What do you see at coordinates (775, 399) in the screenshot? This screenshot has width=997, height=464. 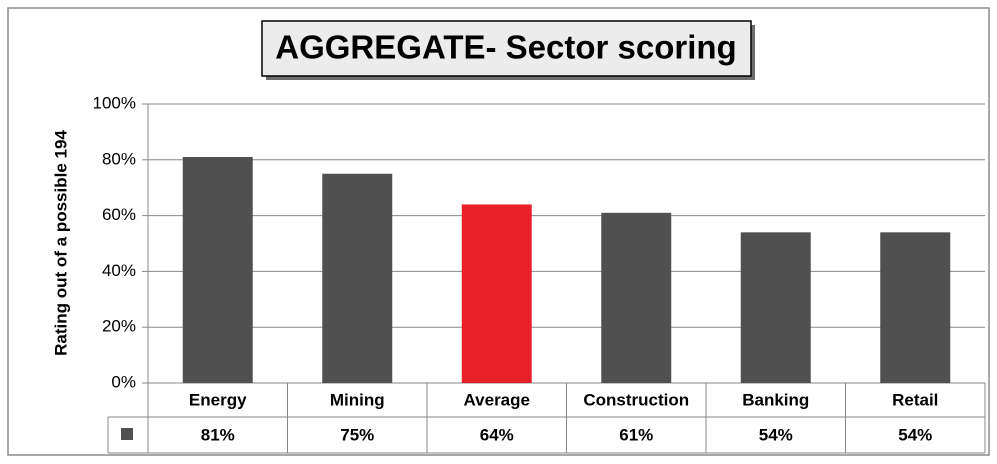 I see `x-tick-label: Banking` at bounding box center [775, 399].